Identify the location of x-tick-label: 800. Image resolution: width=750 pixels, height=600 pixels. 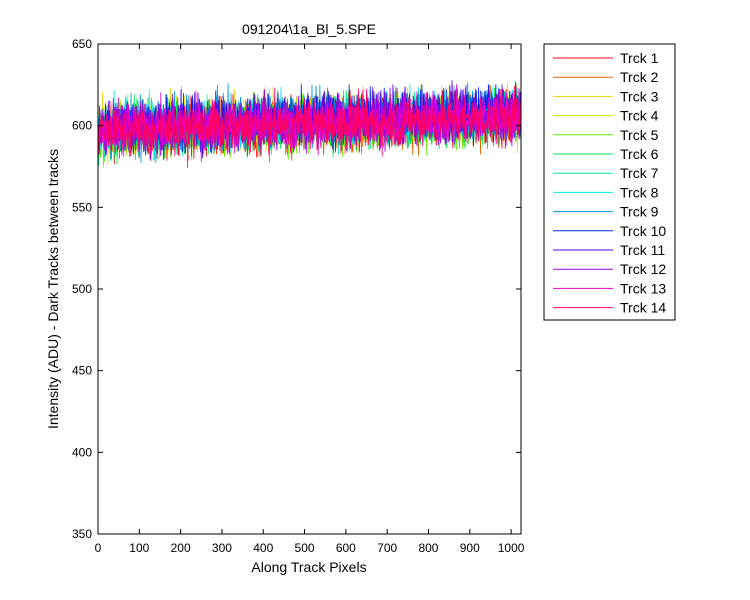
(428, 548).